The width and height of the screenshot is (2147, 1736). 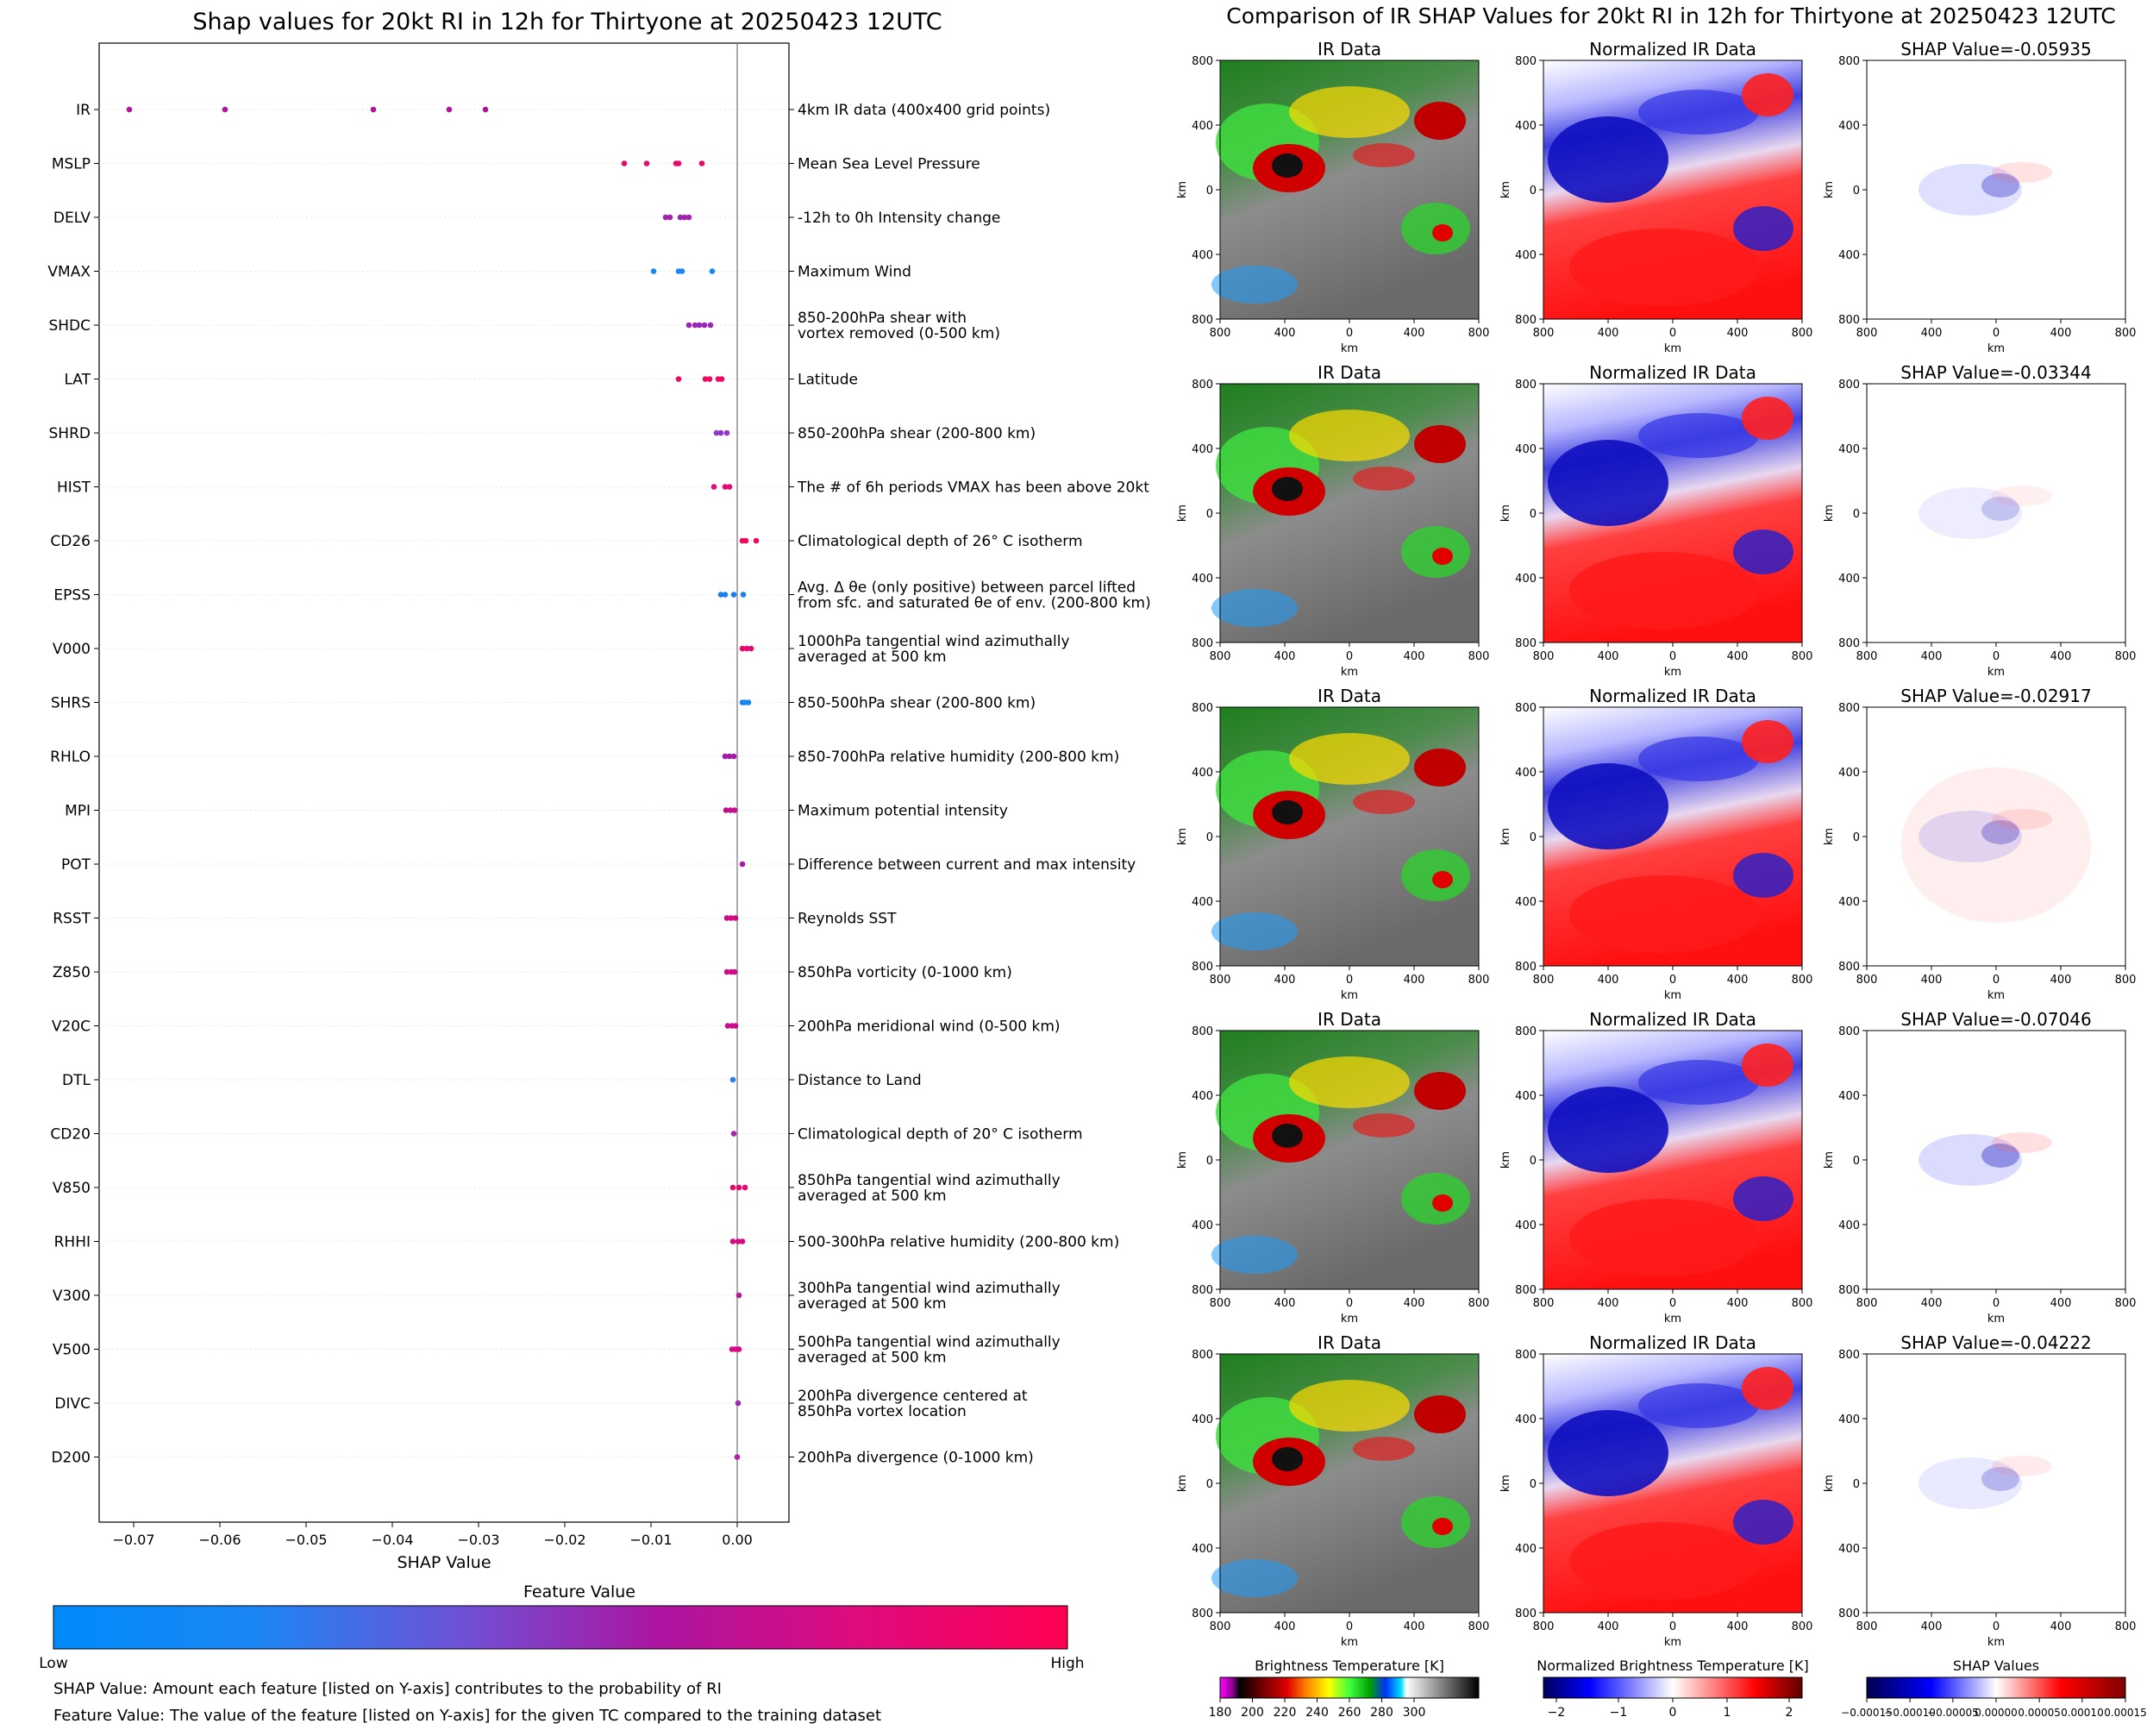 What do you see at coordinates (1619, 1713) in the screenshot?
I see `colorbar-tick-label: −1` at bounding box center [1619, 1713].